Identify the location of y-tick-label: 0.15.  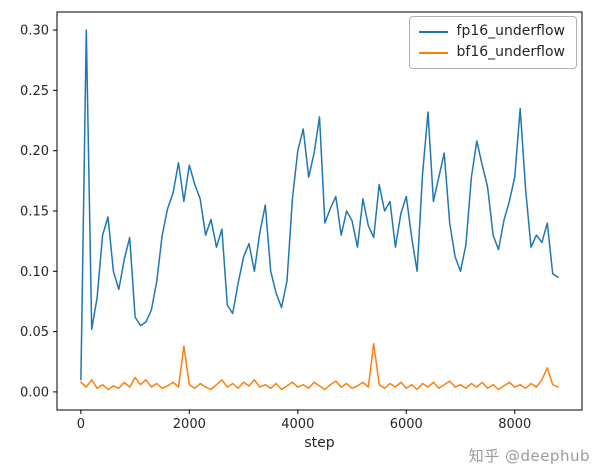
(34, 212).